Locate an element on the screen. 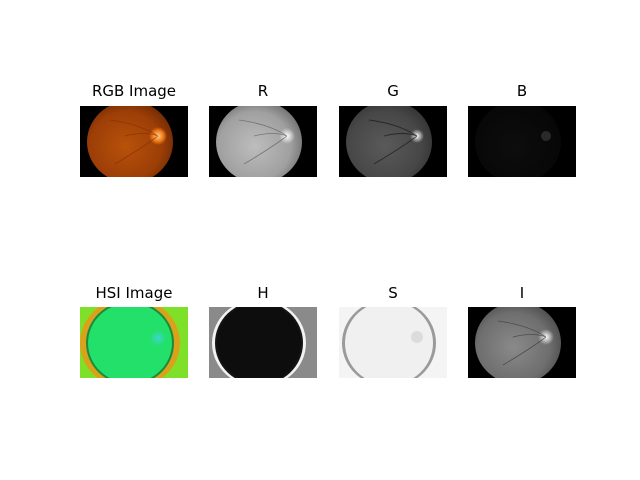 The height and width of the screenshot is (480, 640). hsi-image-panel is located at coordinates (134, 342).